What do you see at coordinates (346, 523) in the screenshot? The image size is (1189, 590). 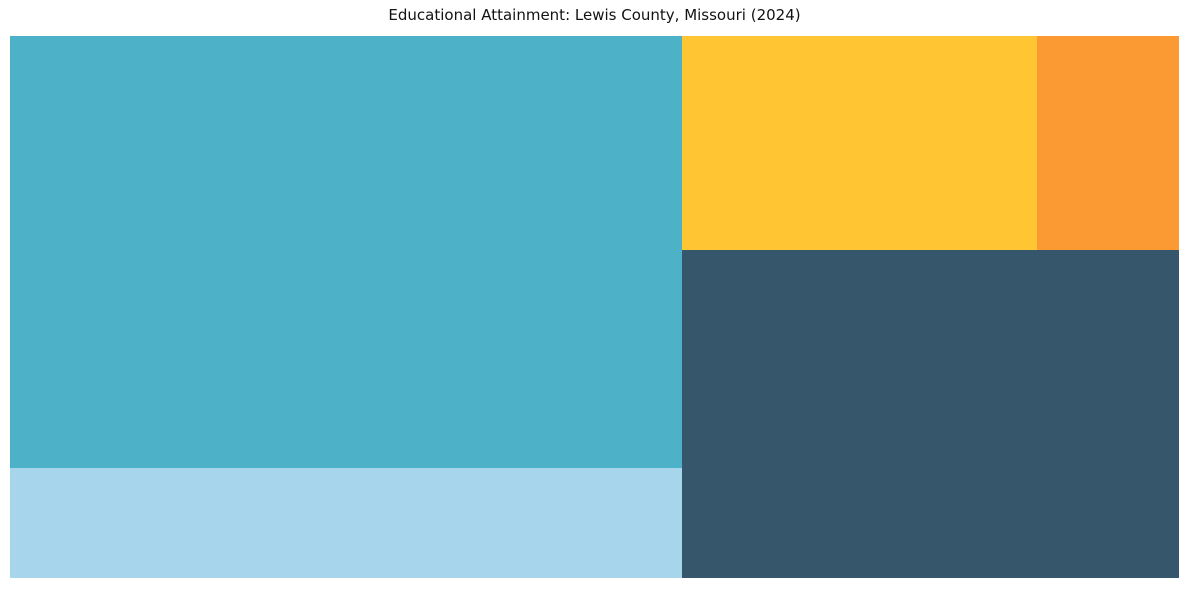 I see `treemap-tile: Some college or associate's degree` at bounding box center [346, 523].